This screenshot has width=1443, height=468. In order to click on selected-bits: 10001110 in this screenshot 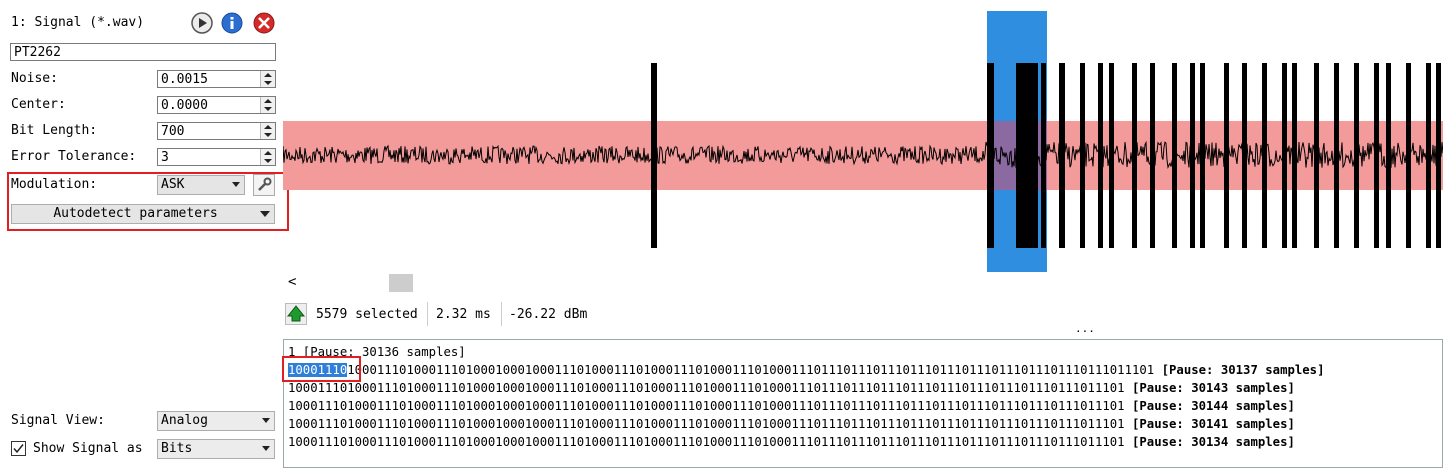, I will do `click(318, 370)`.